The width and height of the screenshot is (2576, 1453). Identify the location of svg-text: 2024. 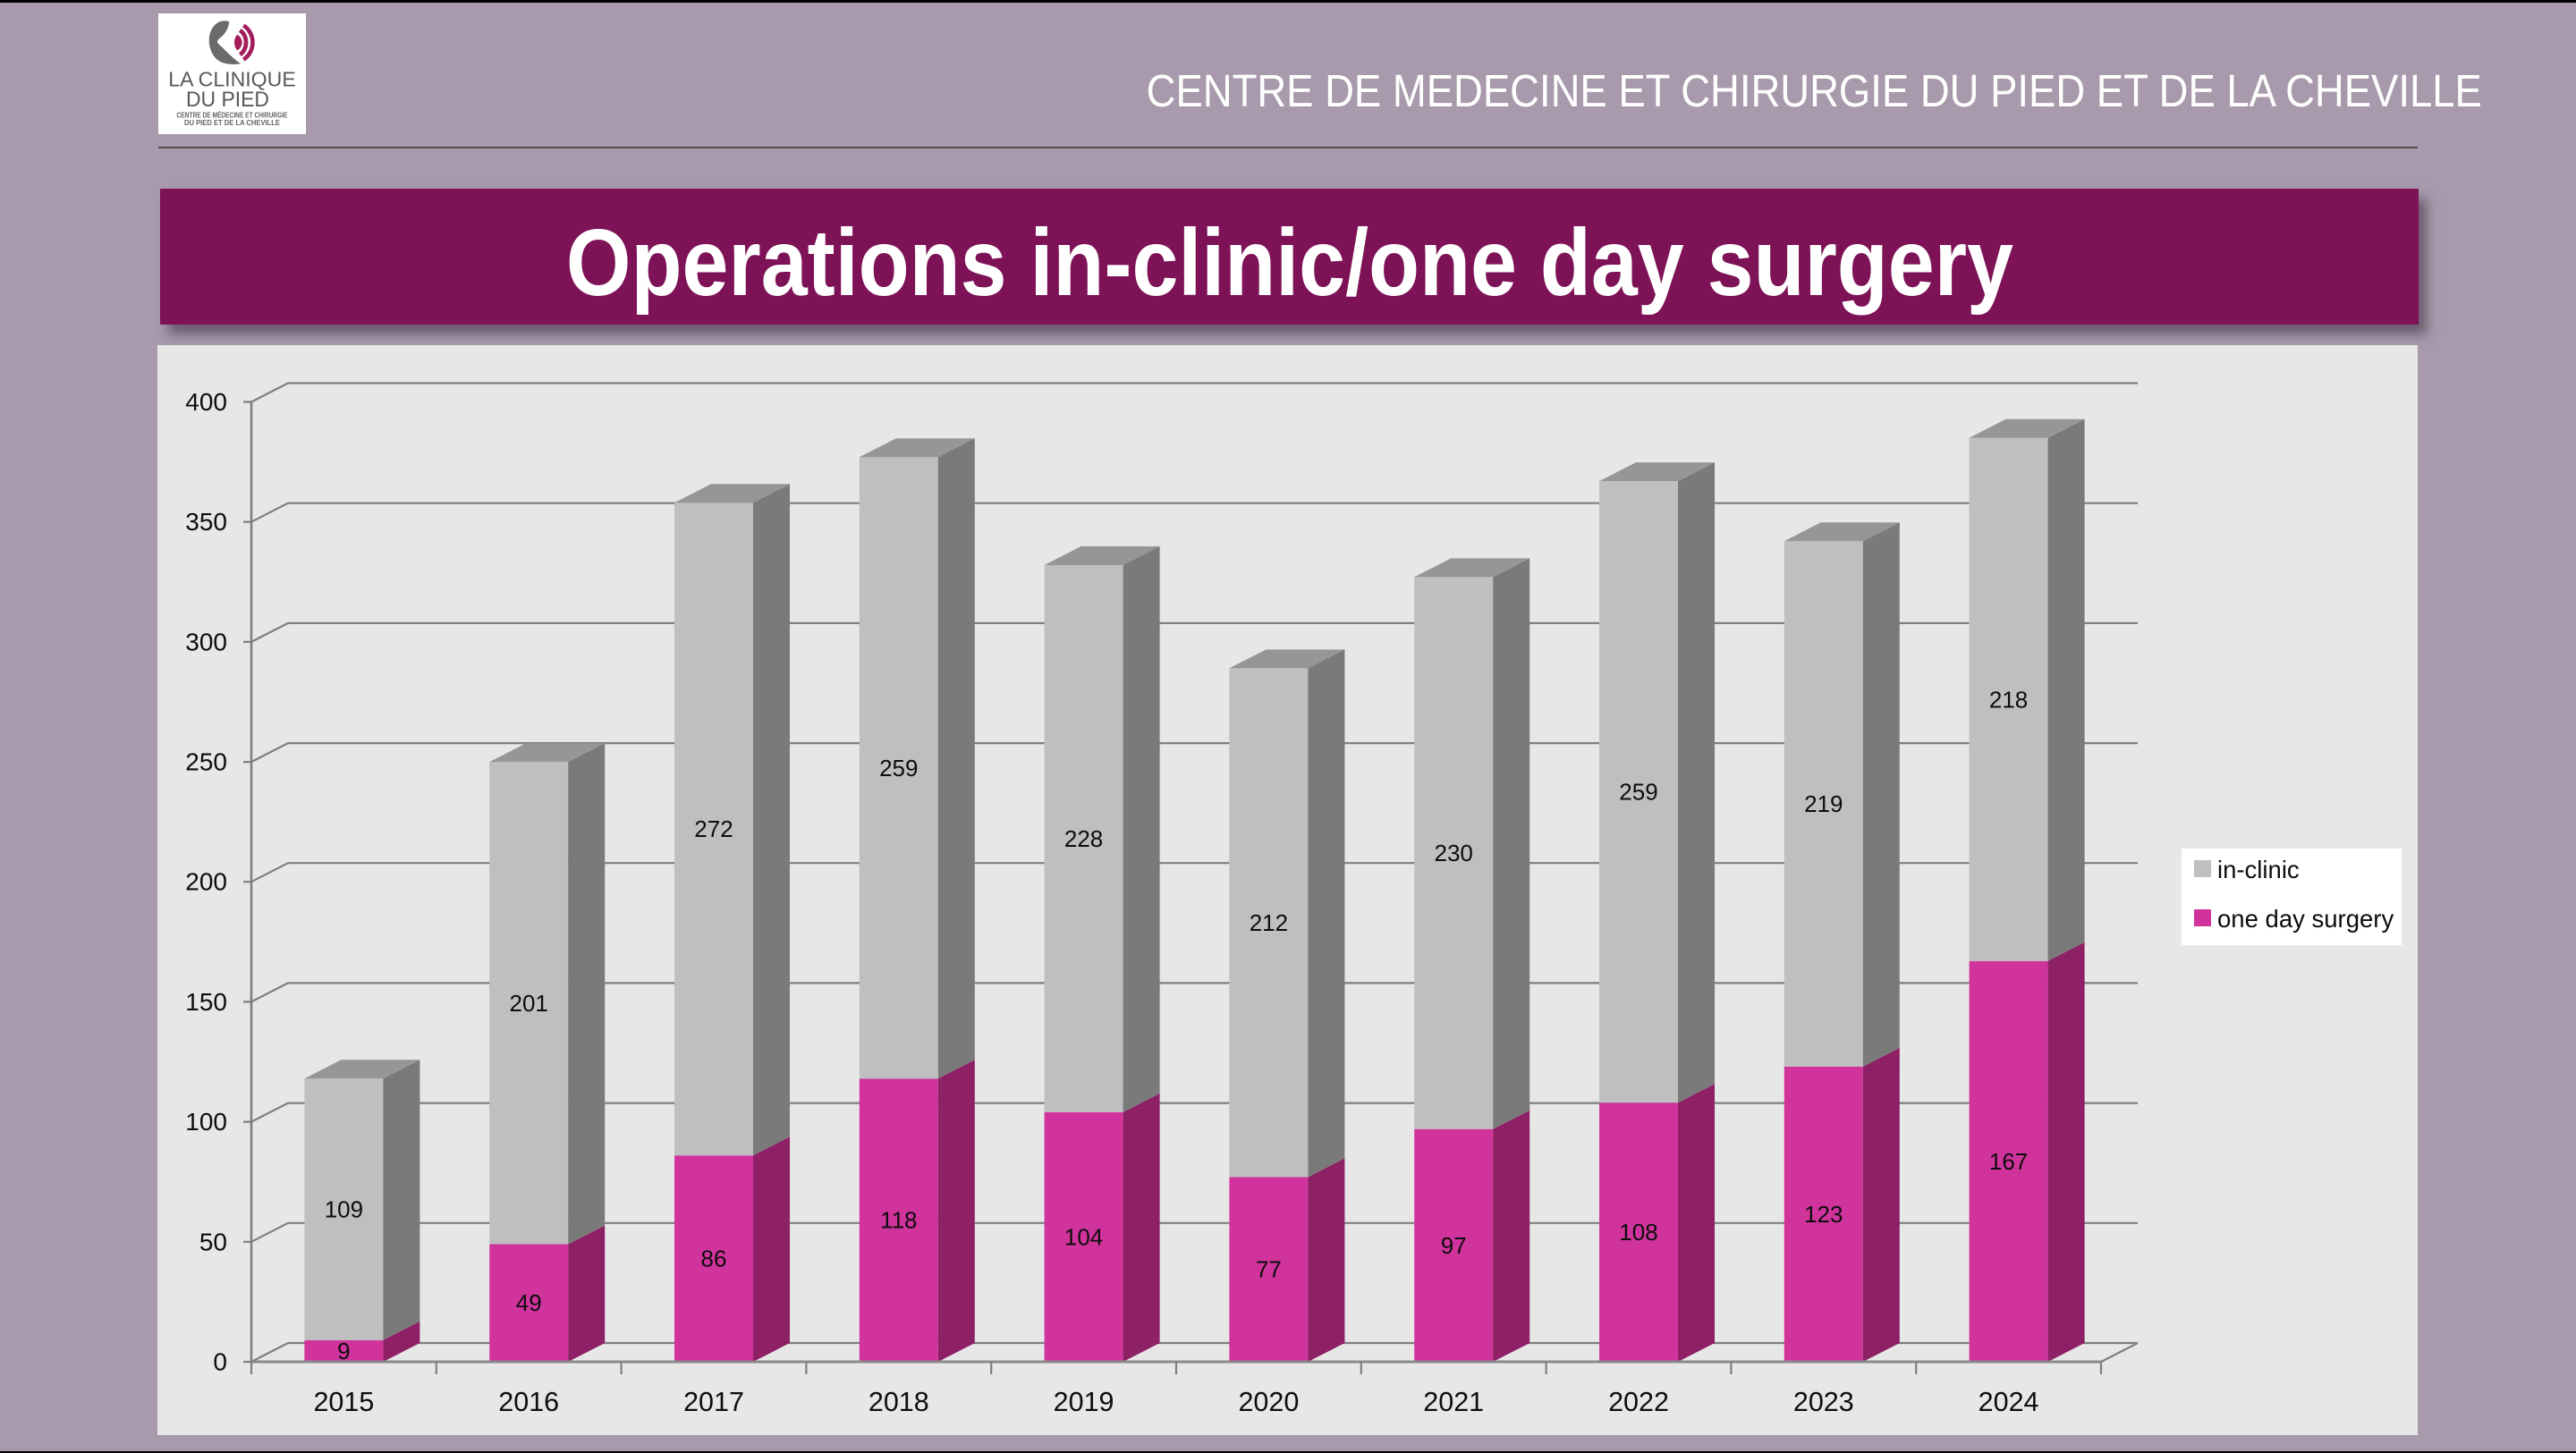
(2009, 1402).